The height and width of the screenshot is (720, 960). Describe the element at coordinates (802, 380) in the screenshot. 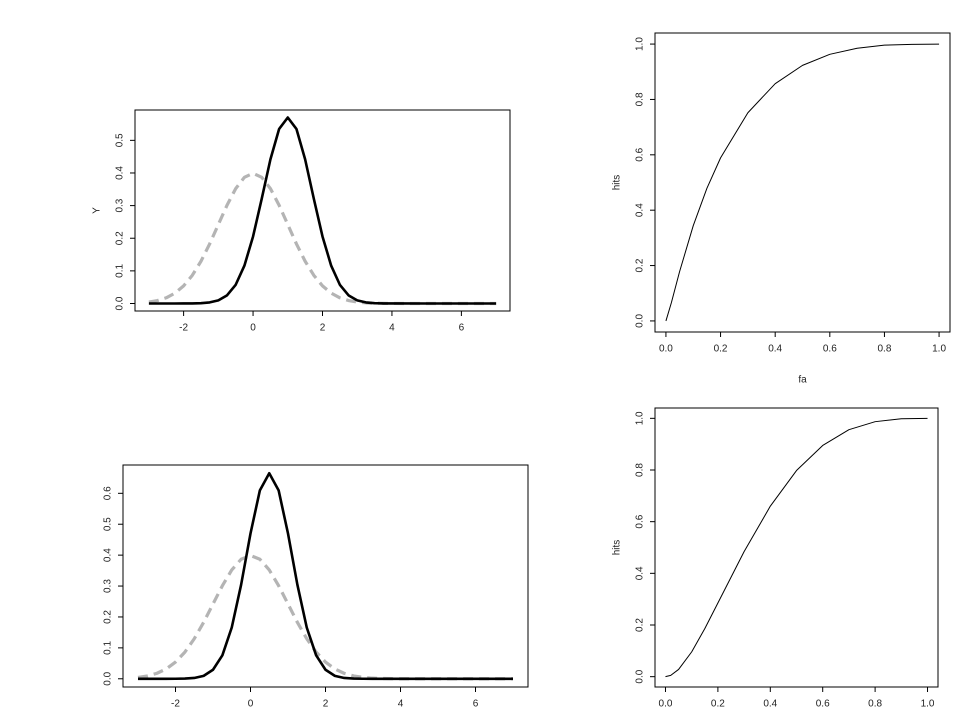

I see `x-axis-label: fa` at that location.